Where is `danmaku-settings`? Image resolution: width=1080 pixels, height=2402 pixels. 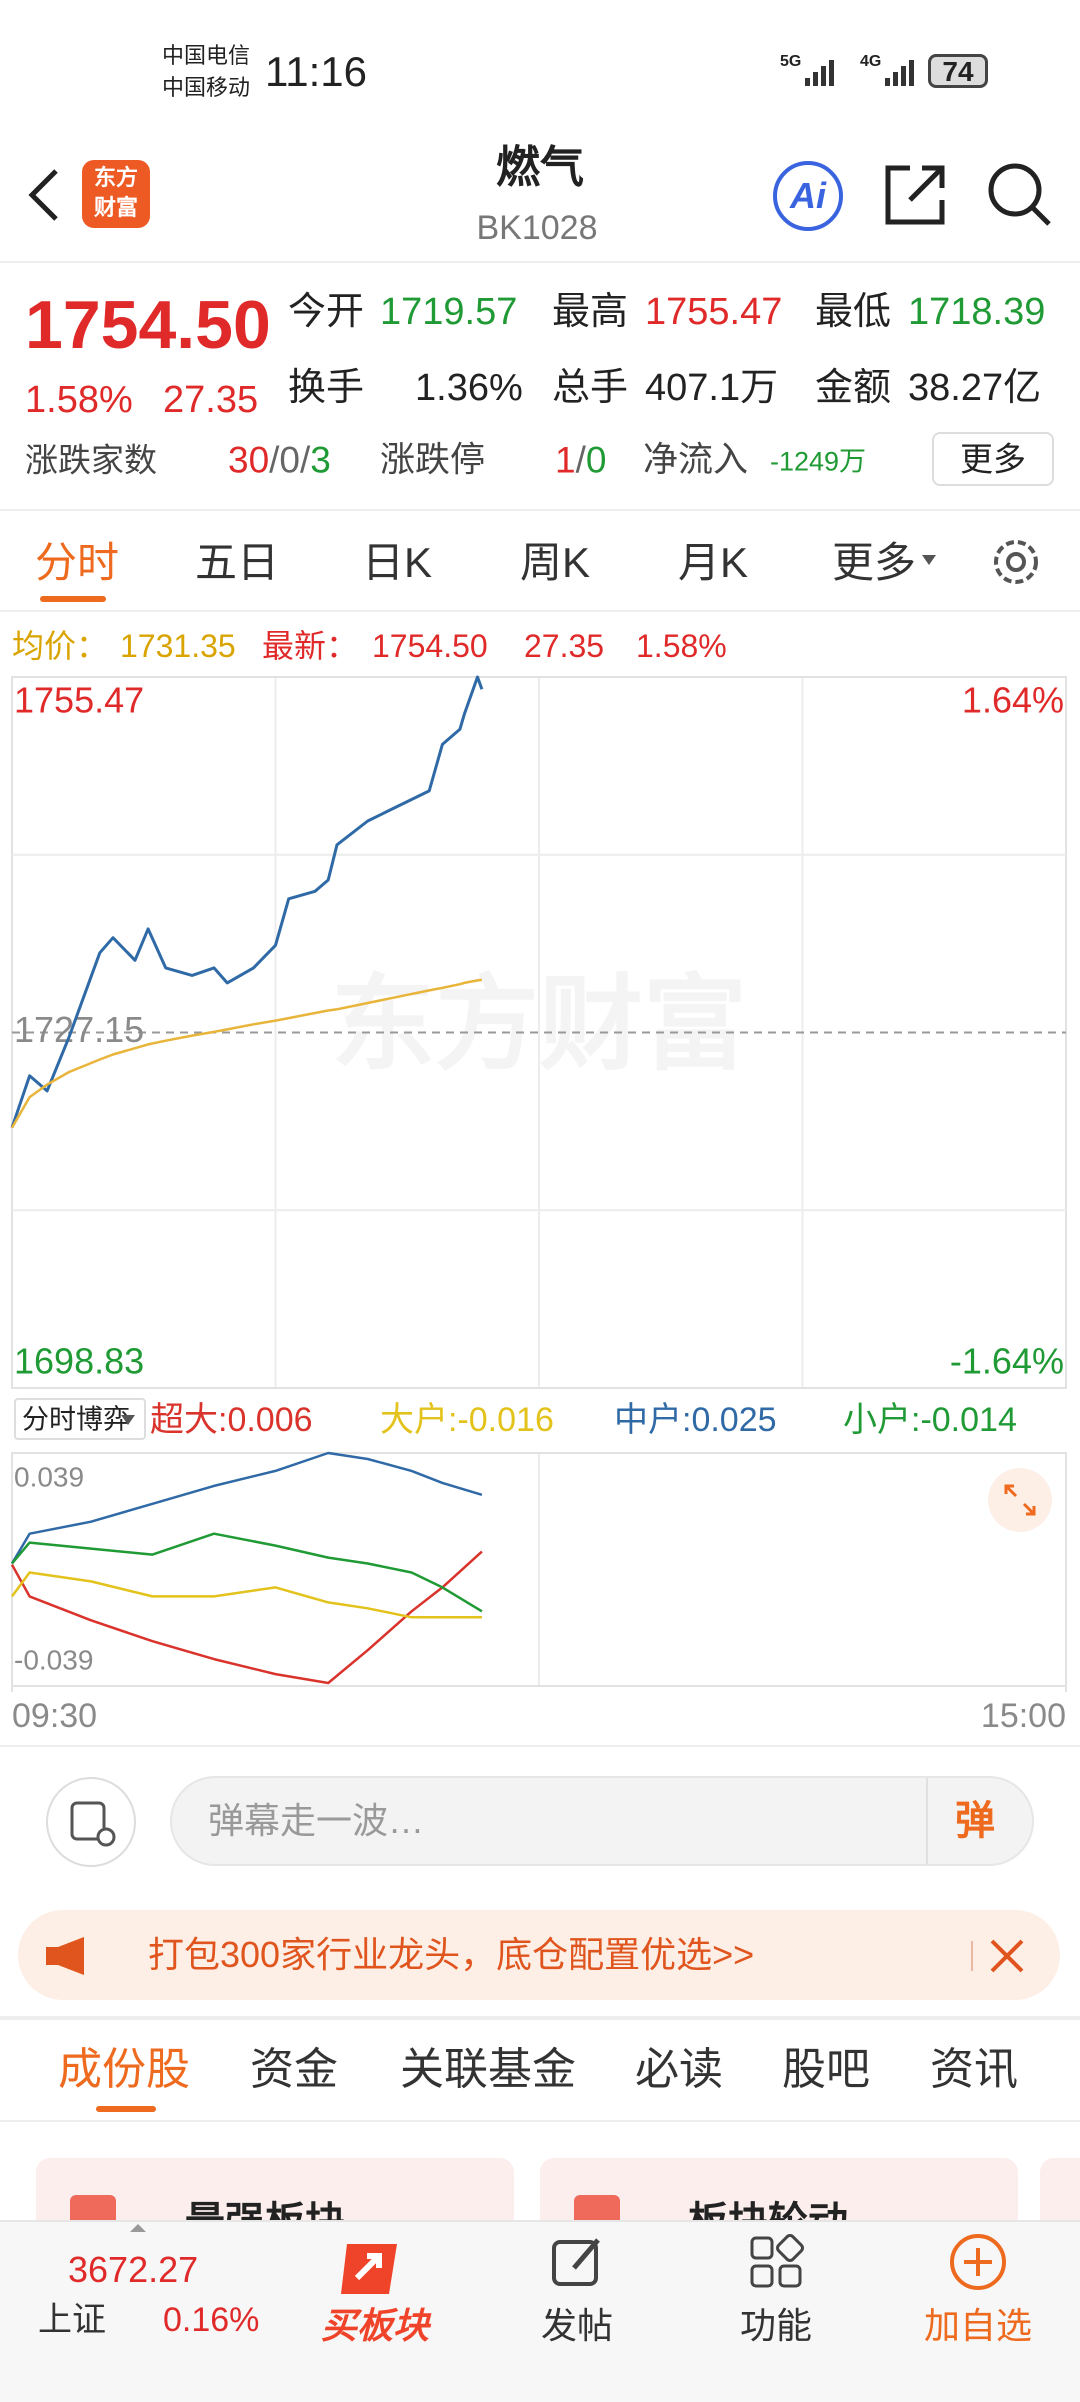 danmaku-settings is located at coordinates (91, 1822).